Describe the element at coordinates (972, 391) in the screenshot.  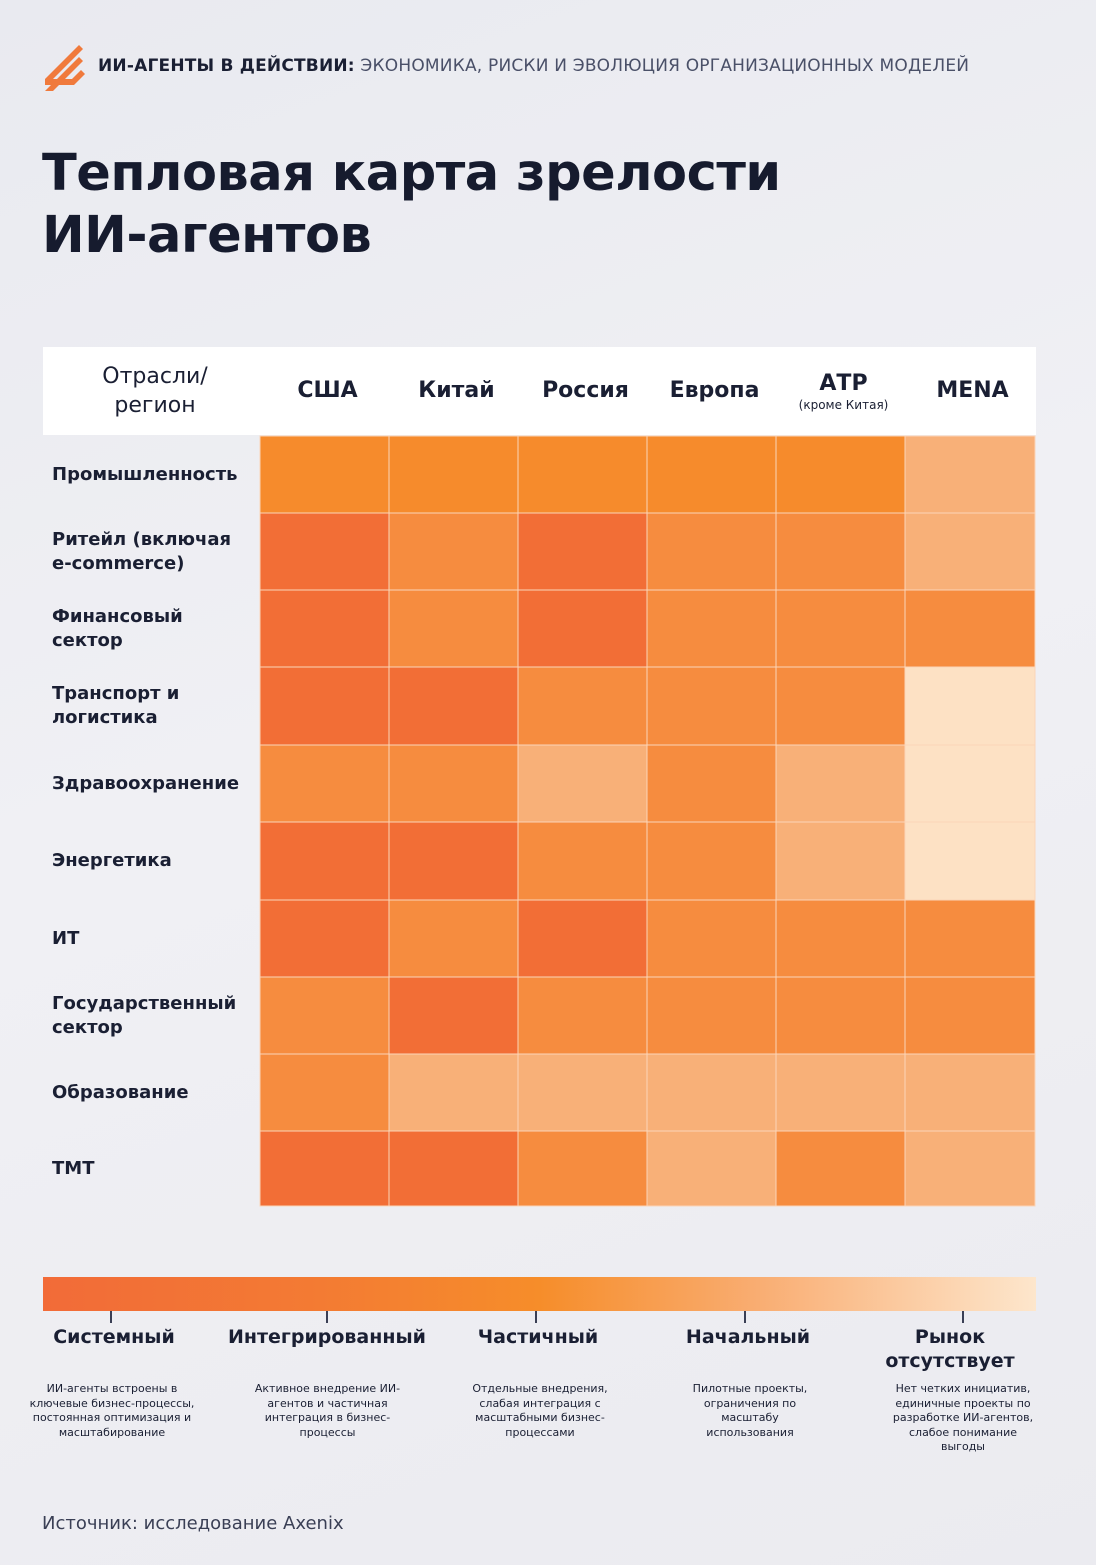
I see `column-header-mena: MENA` at that location.